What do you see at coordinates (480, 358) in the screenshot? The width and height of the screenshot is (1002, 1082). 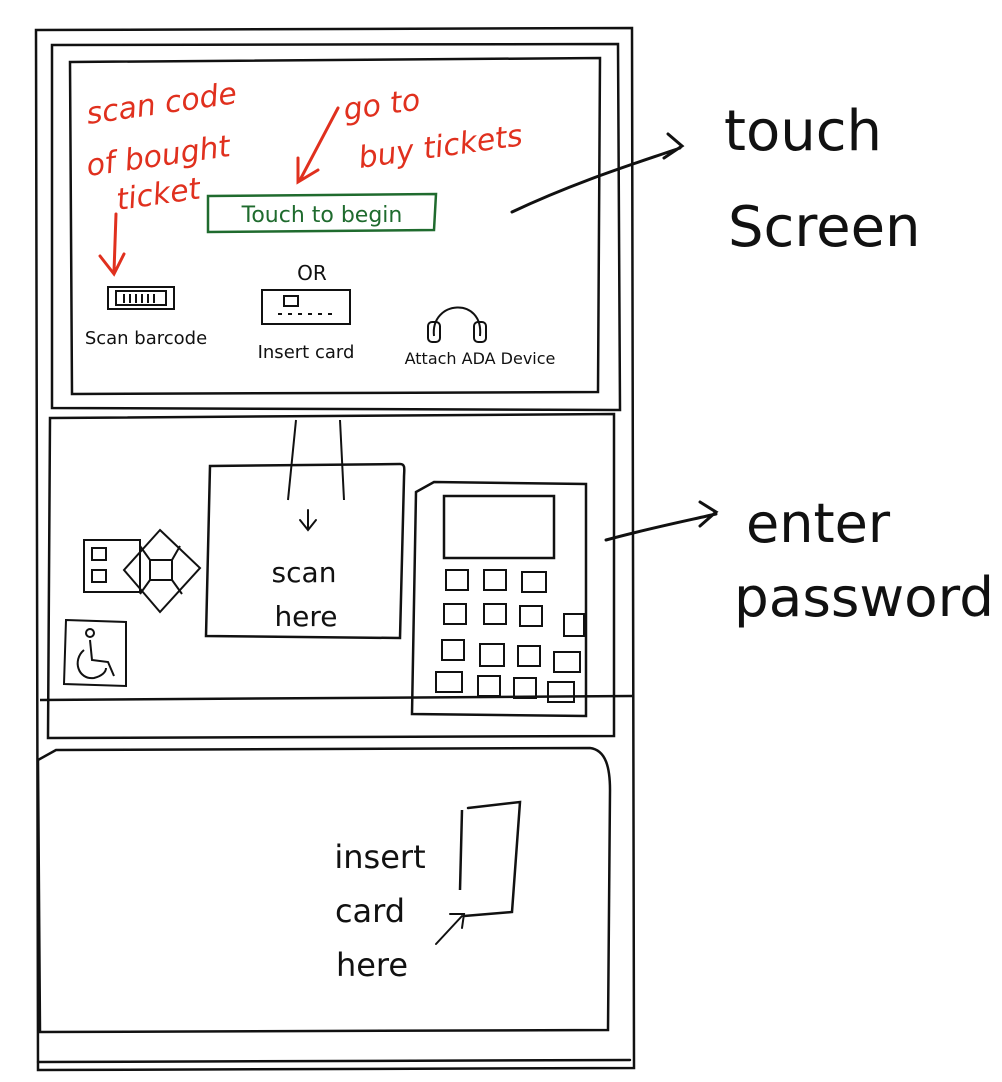 I see `ada-label: Attach ADA Device` at bounding box center [480, 358].